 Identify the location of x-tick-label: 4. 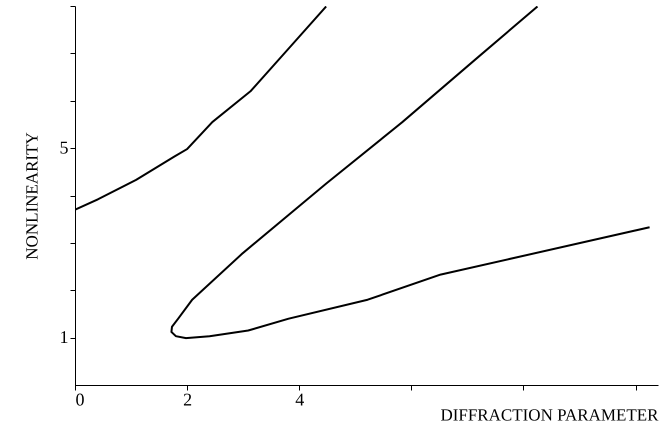
(299, 400).